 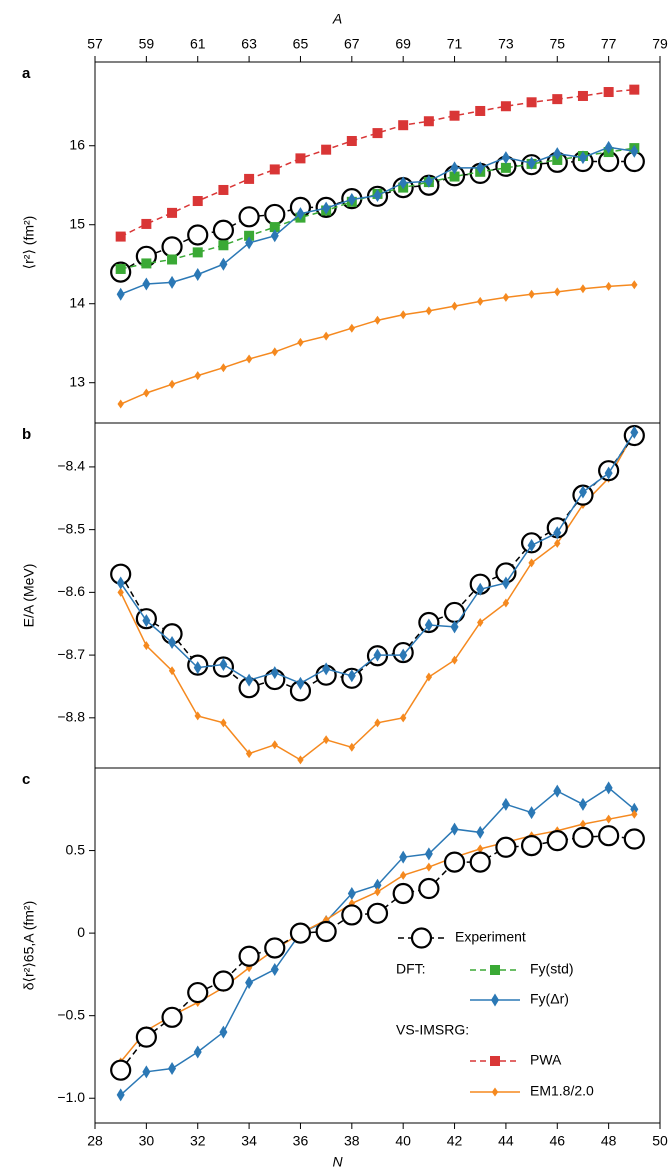 I want to click on x2-tick-label: 67, so click(x=352, y=44).